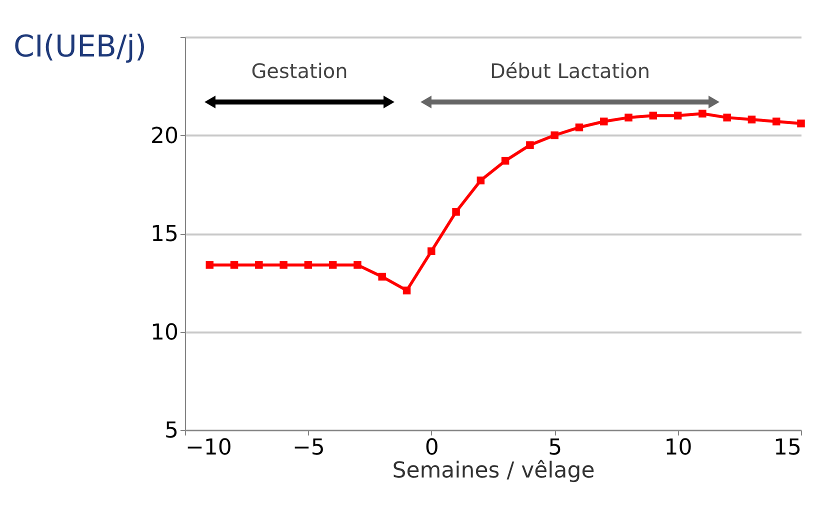 Image resolution: width=828 pixels, height=521 pixels. What do you see at coordinates (493, 471) in the screenshot?
I see `x-axis-title: Semaines / vêlage` at bounding box center [493, 471].